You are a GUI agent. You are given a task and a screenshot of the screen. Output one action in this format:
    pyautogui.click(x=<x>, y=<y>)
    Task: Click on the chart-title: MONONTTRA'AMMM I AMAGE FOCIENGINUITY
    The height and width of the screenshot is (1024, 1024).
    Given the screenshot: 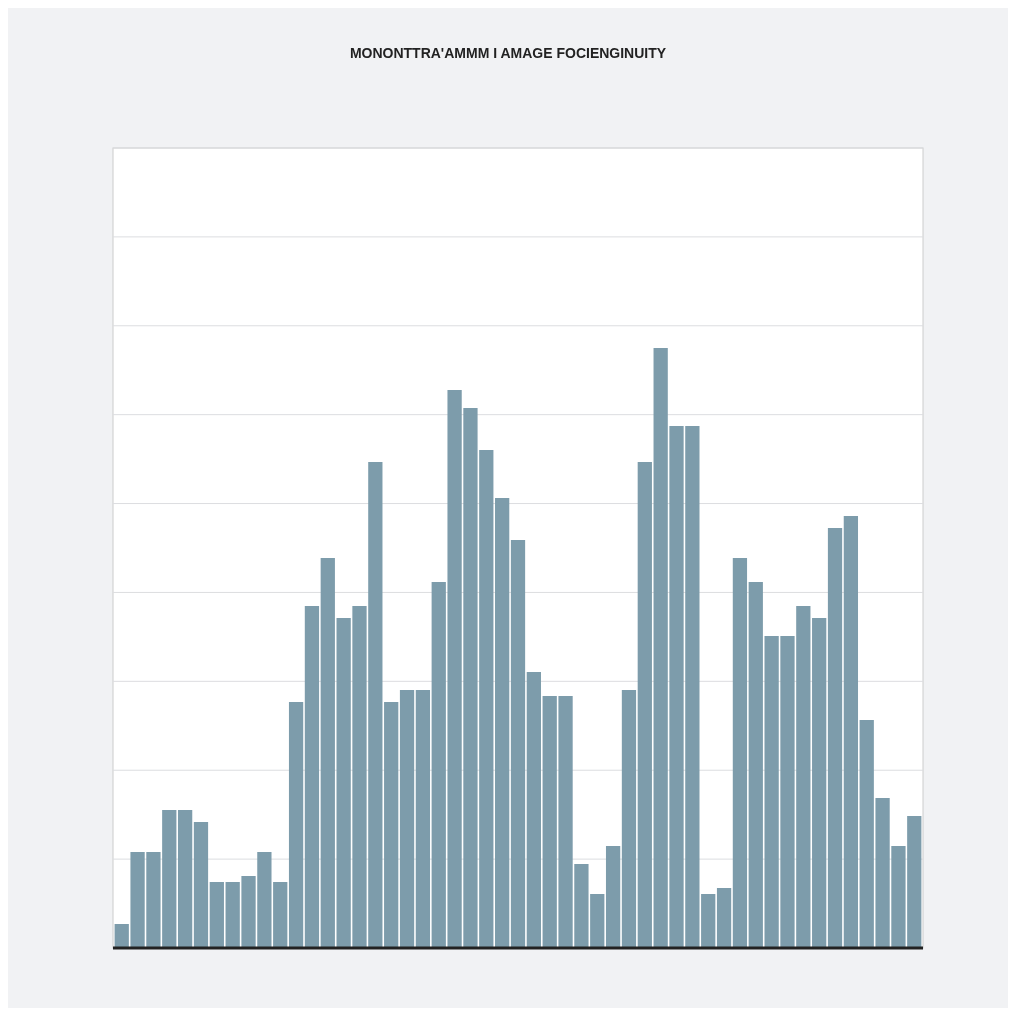 What is the action you would take?
    pyautogui.click(x=508, y=53)
    